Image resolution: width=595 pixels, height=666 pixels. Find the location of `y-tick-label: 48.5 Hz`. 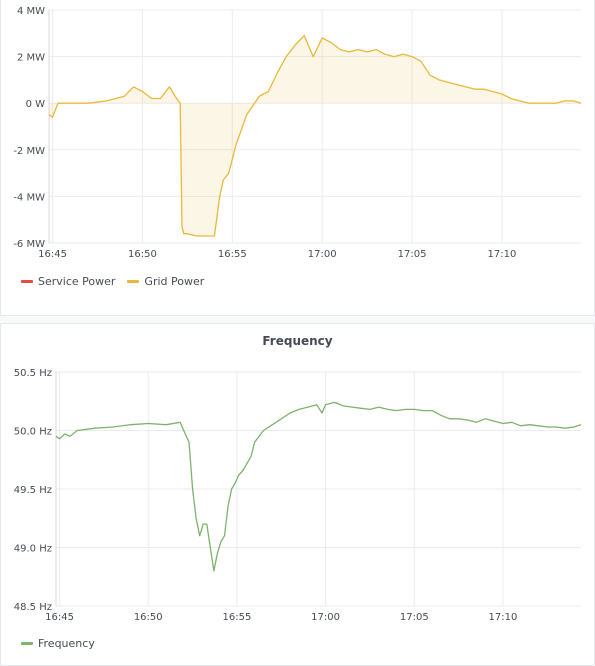

y-tick-label: 48.5 Hz is located at coordinates (33, 607).